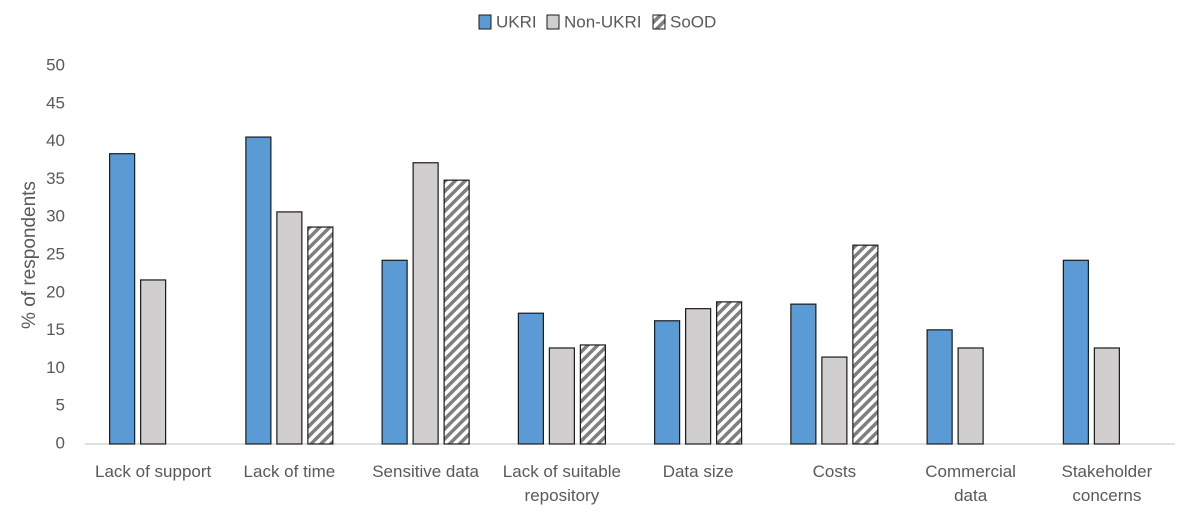 The width and height of the screenshot is (1200, 526). Describe the element at coordinates (55, 367) in the screenshot. I see `y-tick-label: 10` at that location.